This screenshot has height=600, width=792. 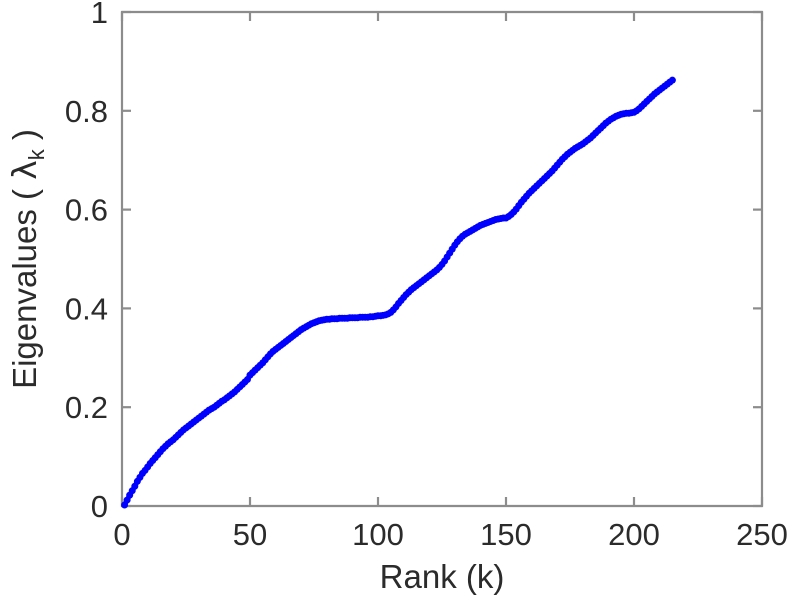 I want to click on y-tick-label: 0, so click(x=99, y=506).